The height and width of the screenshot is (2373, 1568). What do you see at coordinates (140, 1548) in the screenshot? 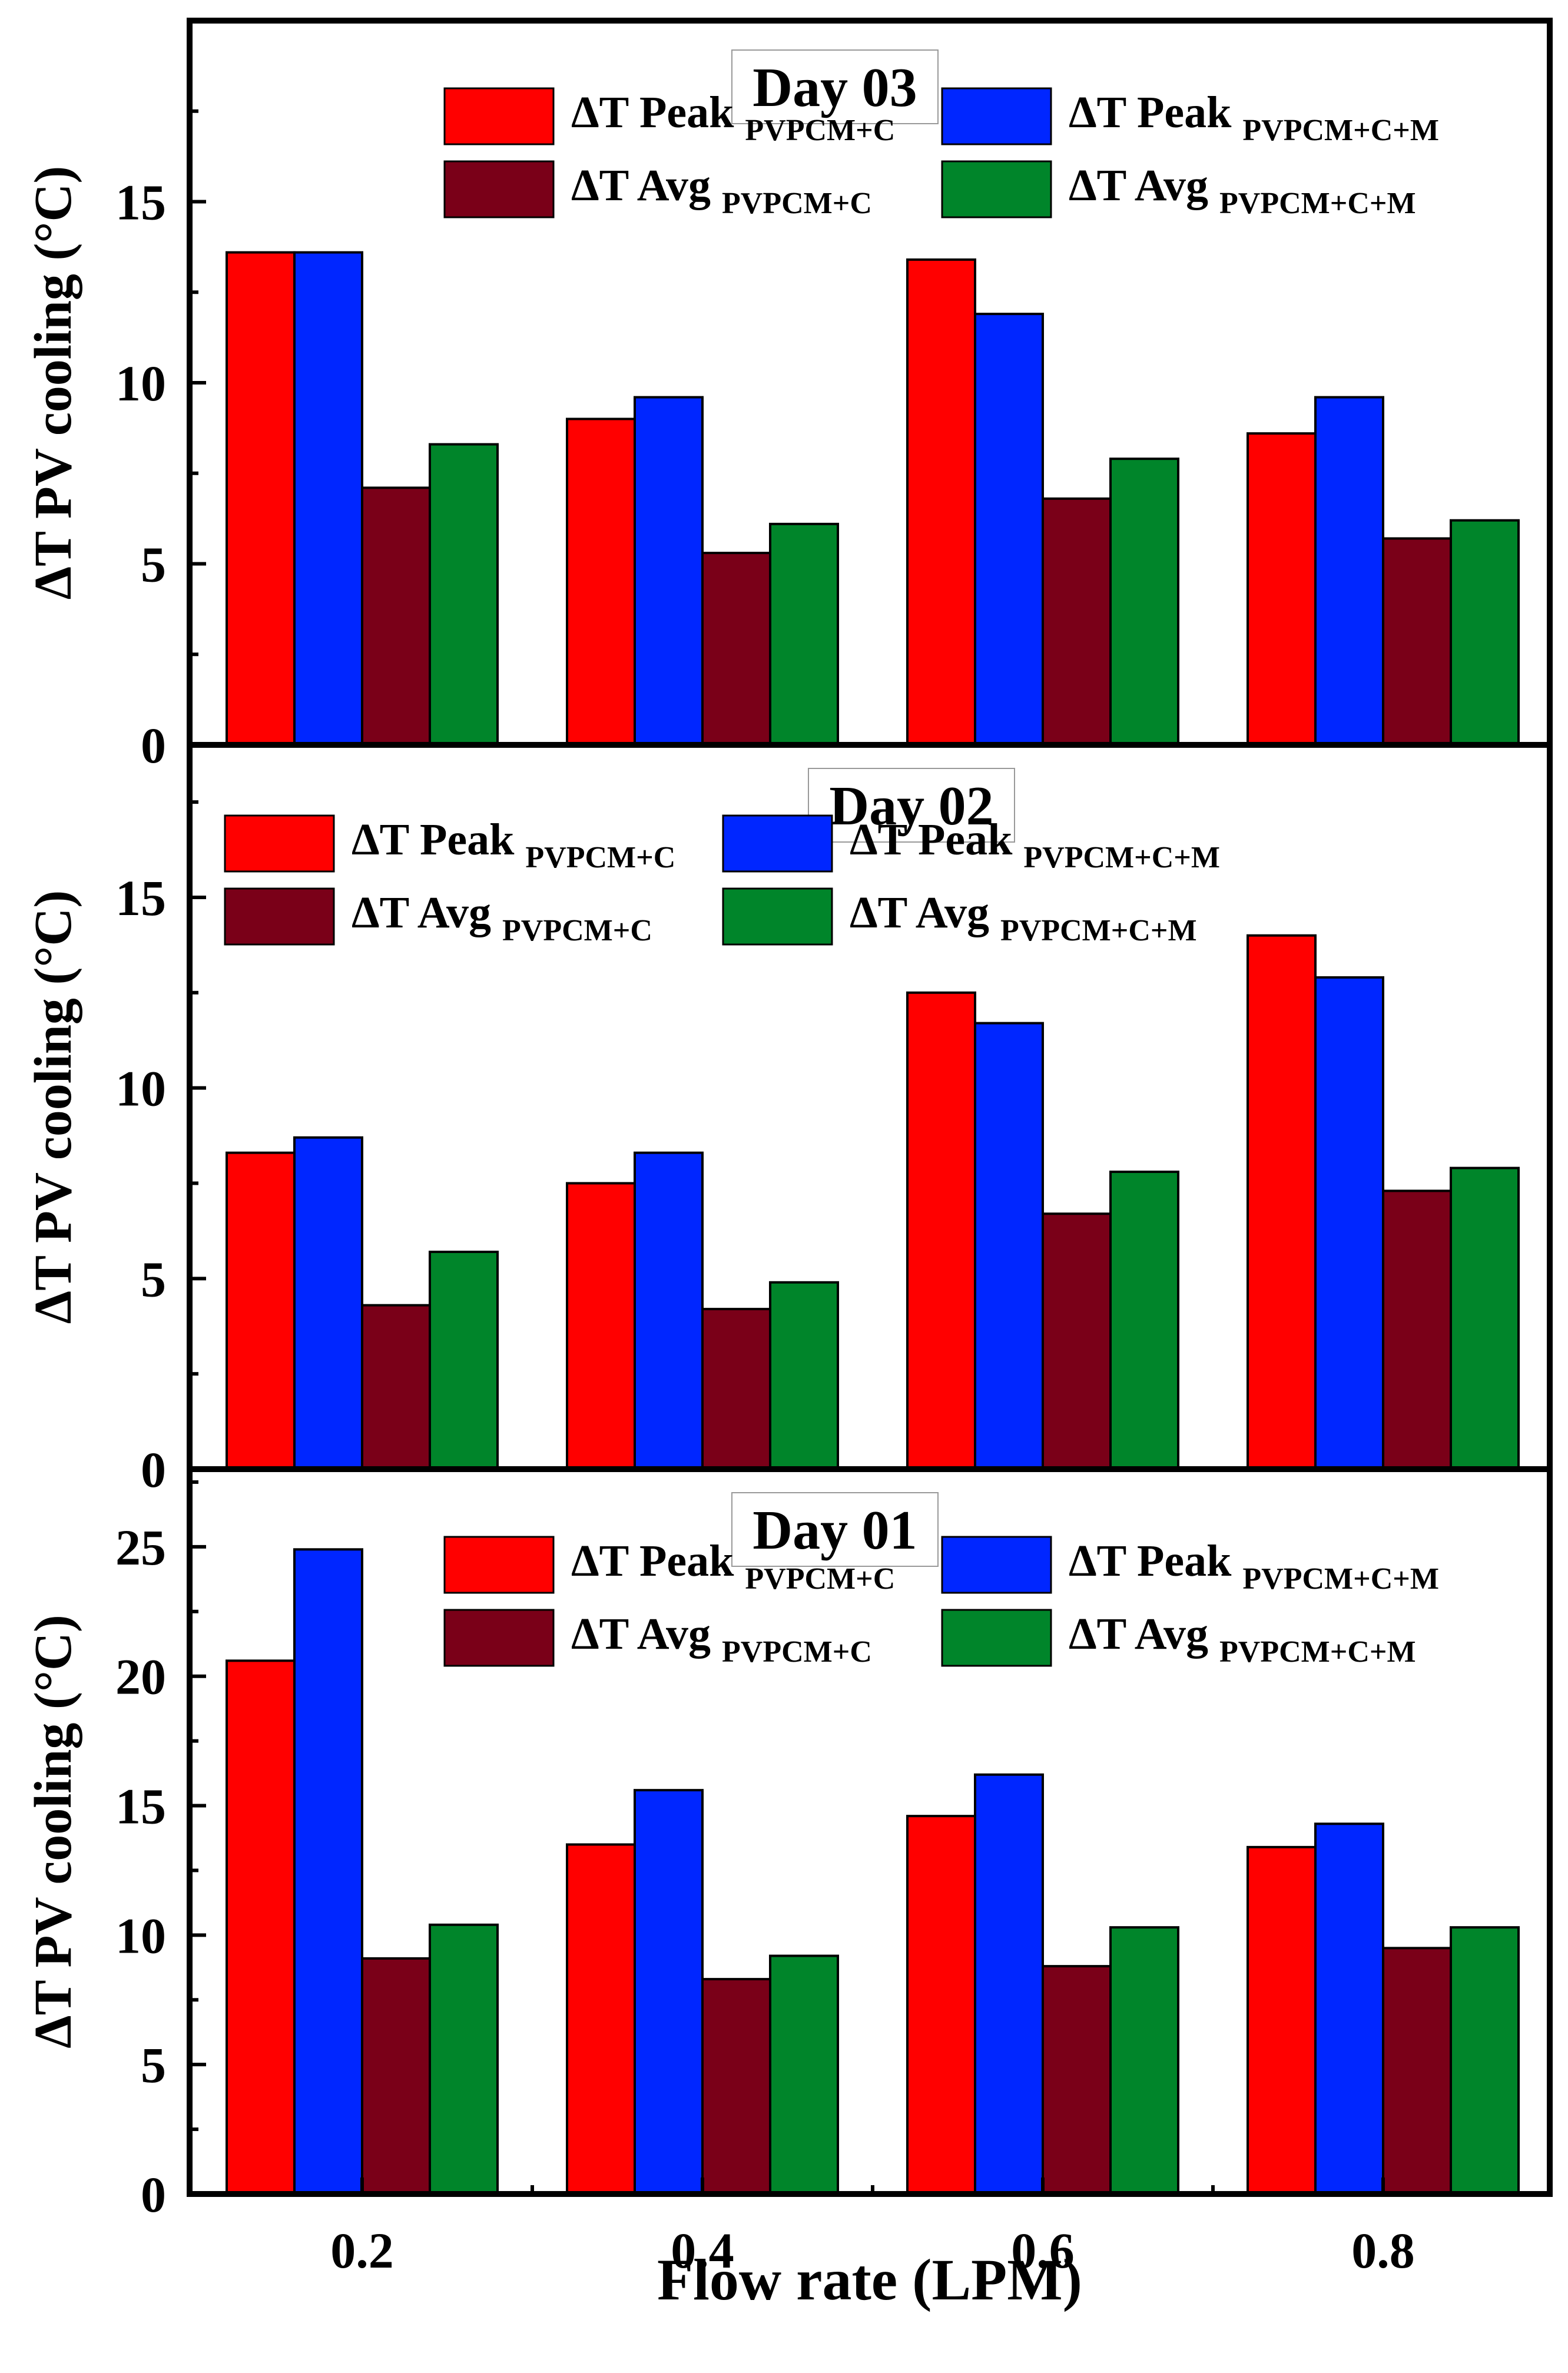
I see `y-tick-label: 25` at bounding box center [140, 1548].